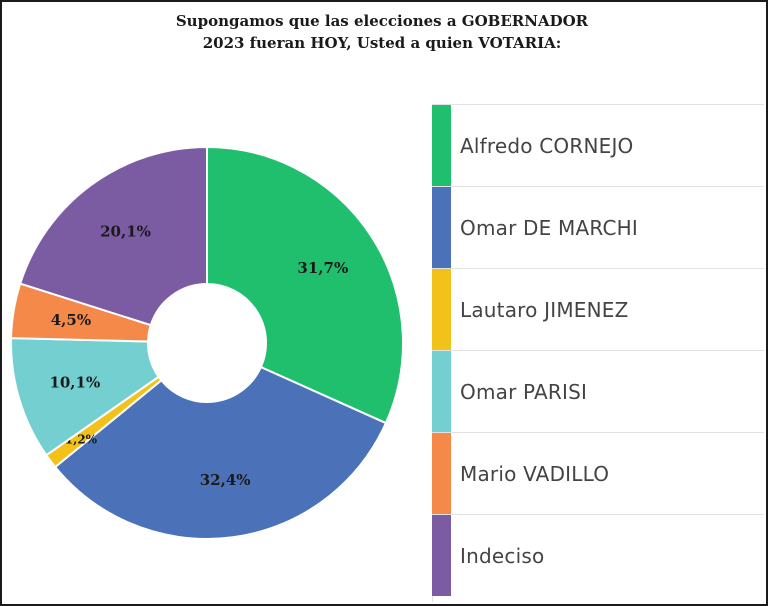  I want to click on legend-label-4: Mario VADILLO, so click(535, 473).